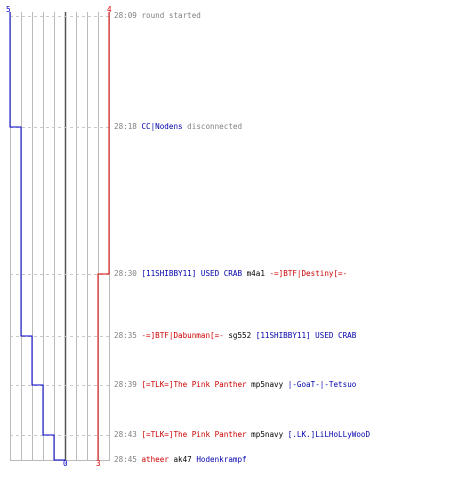  What do you see at coordinates (125, 126) in the screenshot?
I see `event-time: 28:18` at bounding box center [125, 126].